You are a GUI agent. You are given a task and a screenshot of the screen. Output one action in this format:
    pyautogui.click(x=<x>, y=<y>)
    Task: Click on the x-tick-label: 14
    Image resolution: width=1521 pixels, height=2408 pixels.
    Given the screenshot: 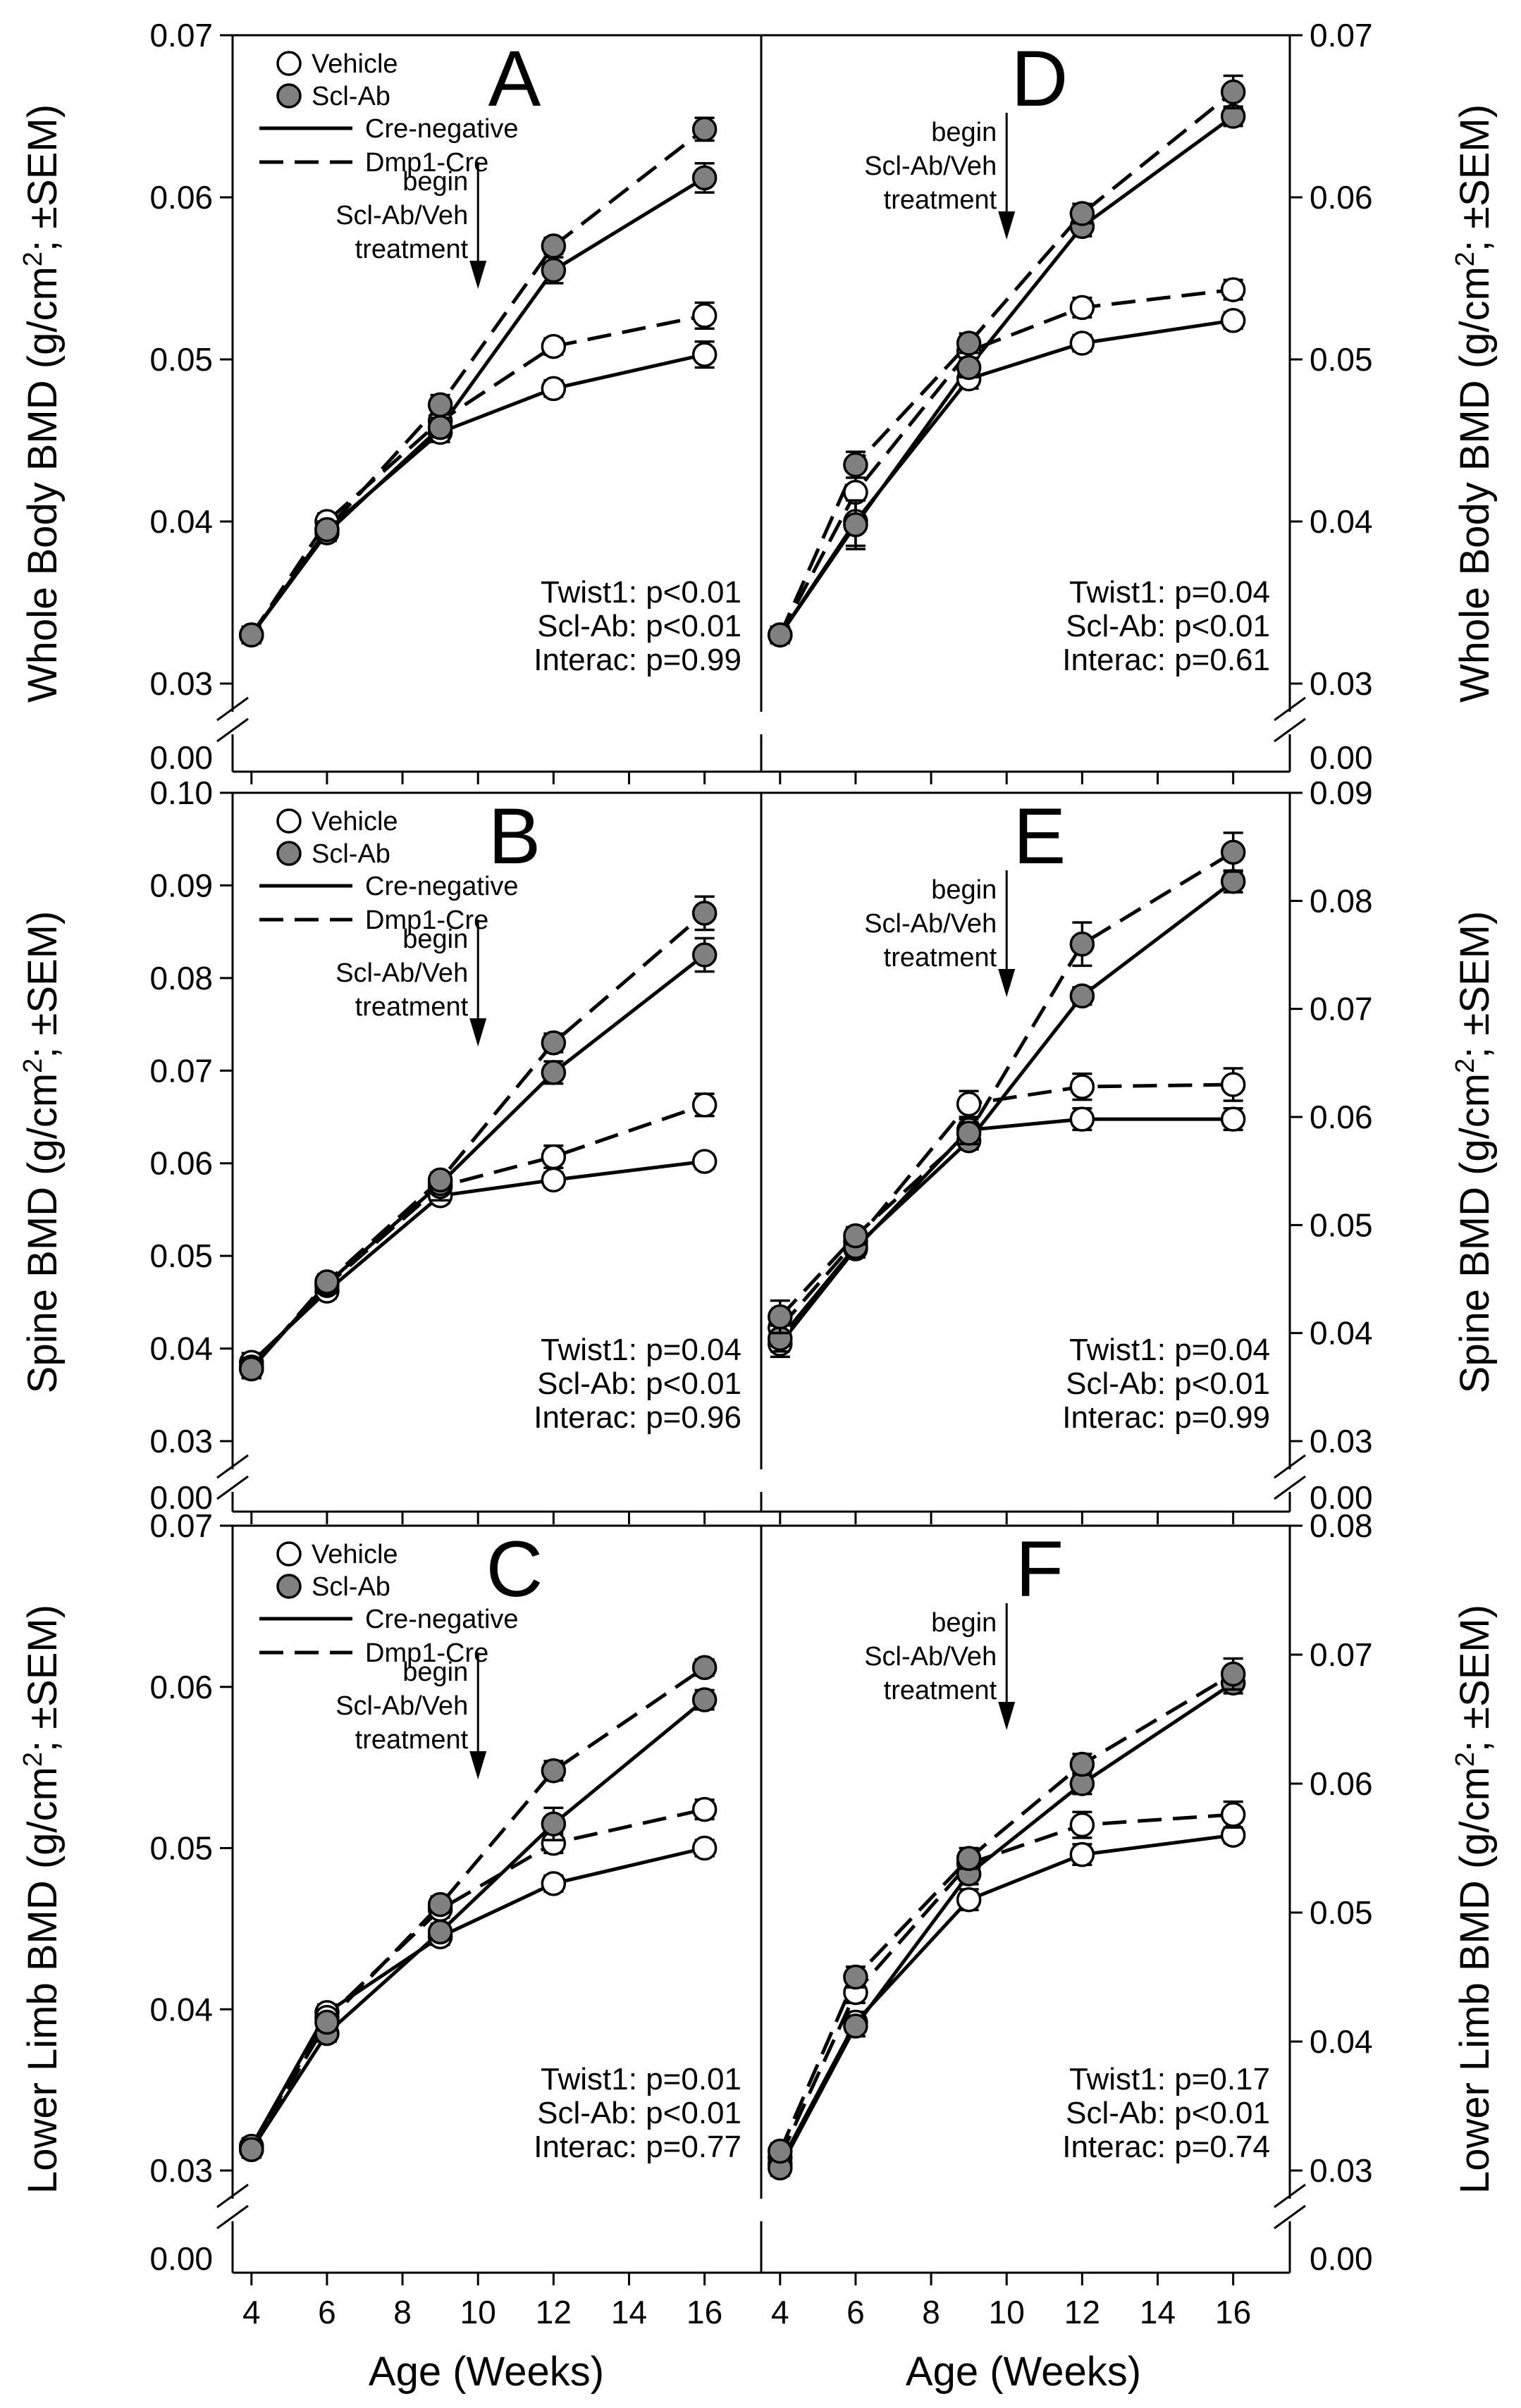 What is the action you would take?
    pyautogui.click(x=629, y=2312)
    